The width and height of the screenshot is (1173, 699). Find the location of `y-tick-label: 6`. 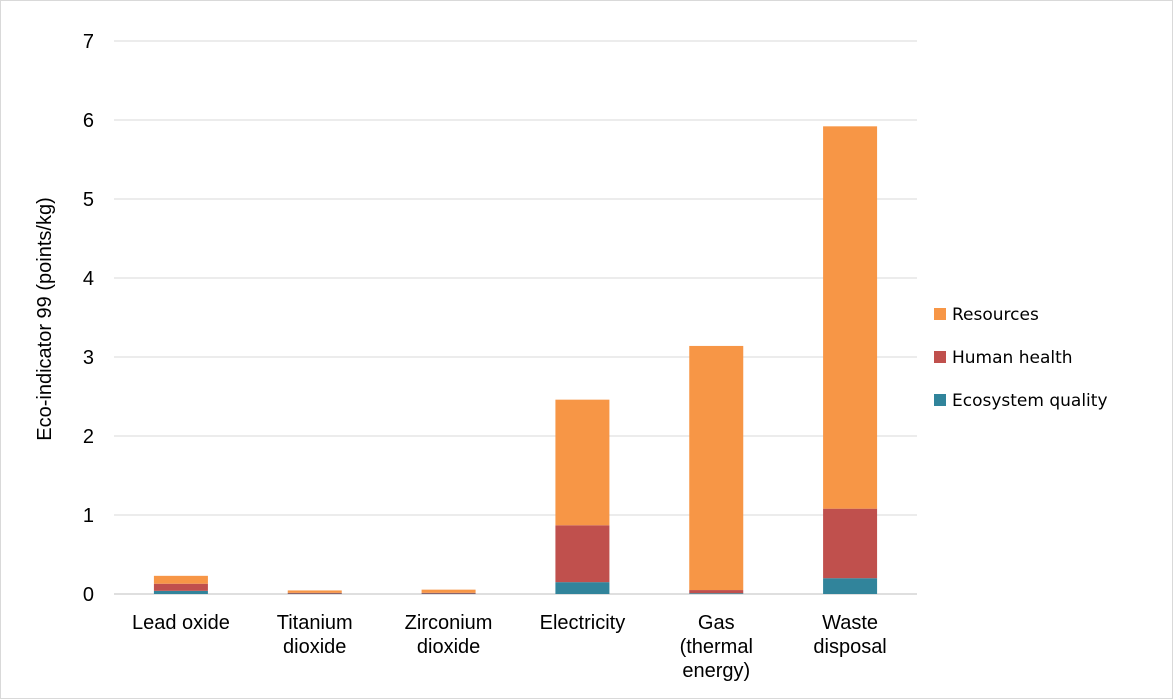

y-tick-label: 6 is located at coordinates (88, 121).